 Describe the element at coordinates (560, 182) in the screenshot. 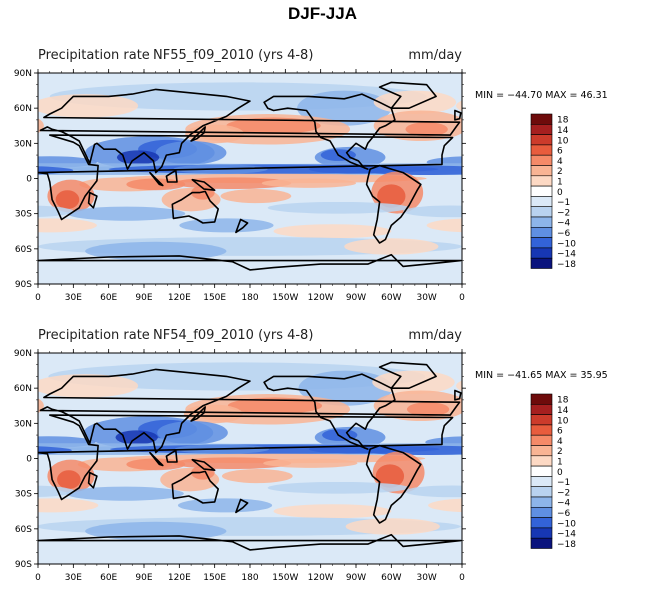

I see `colorbar-label: 1` at that location.